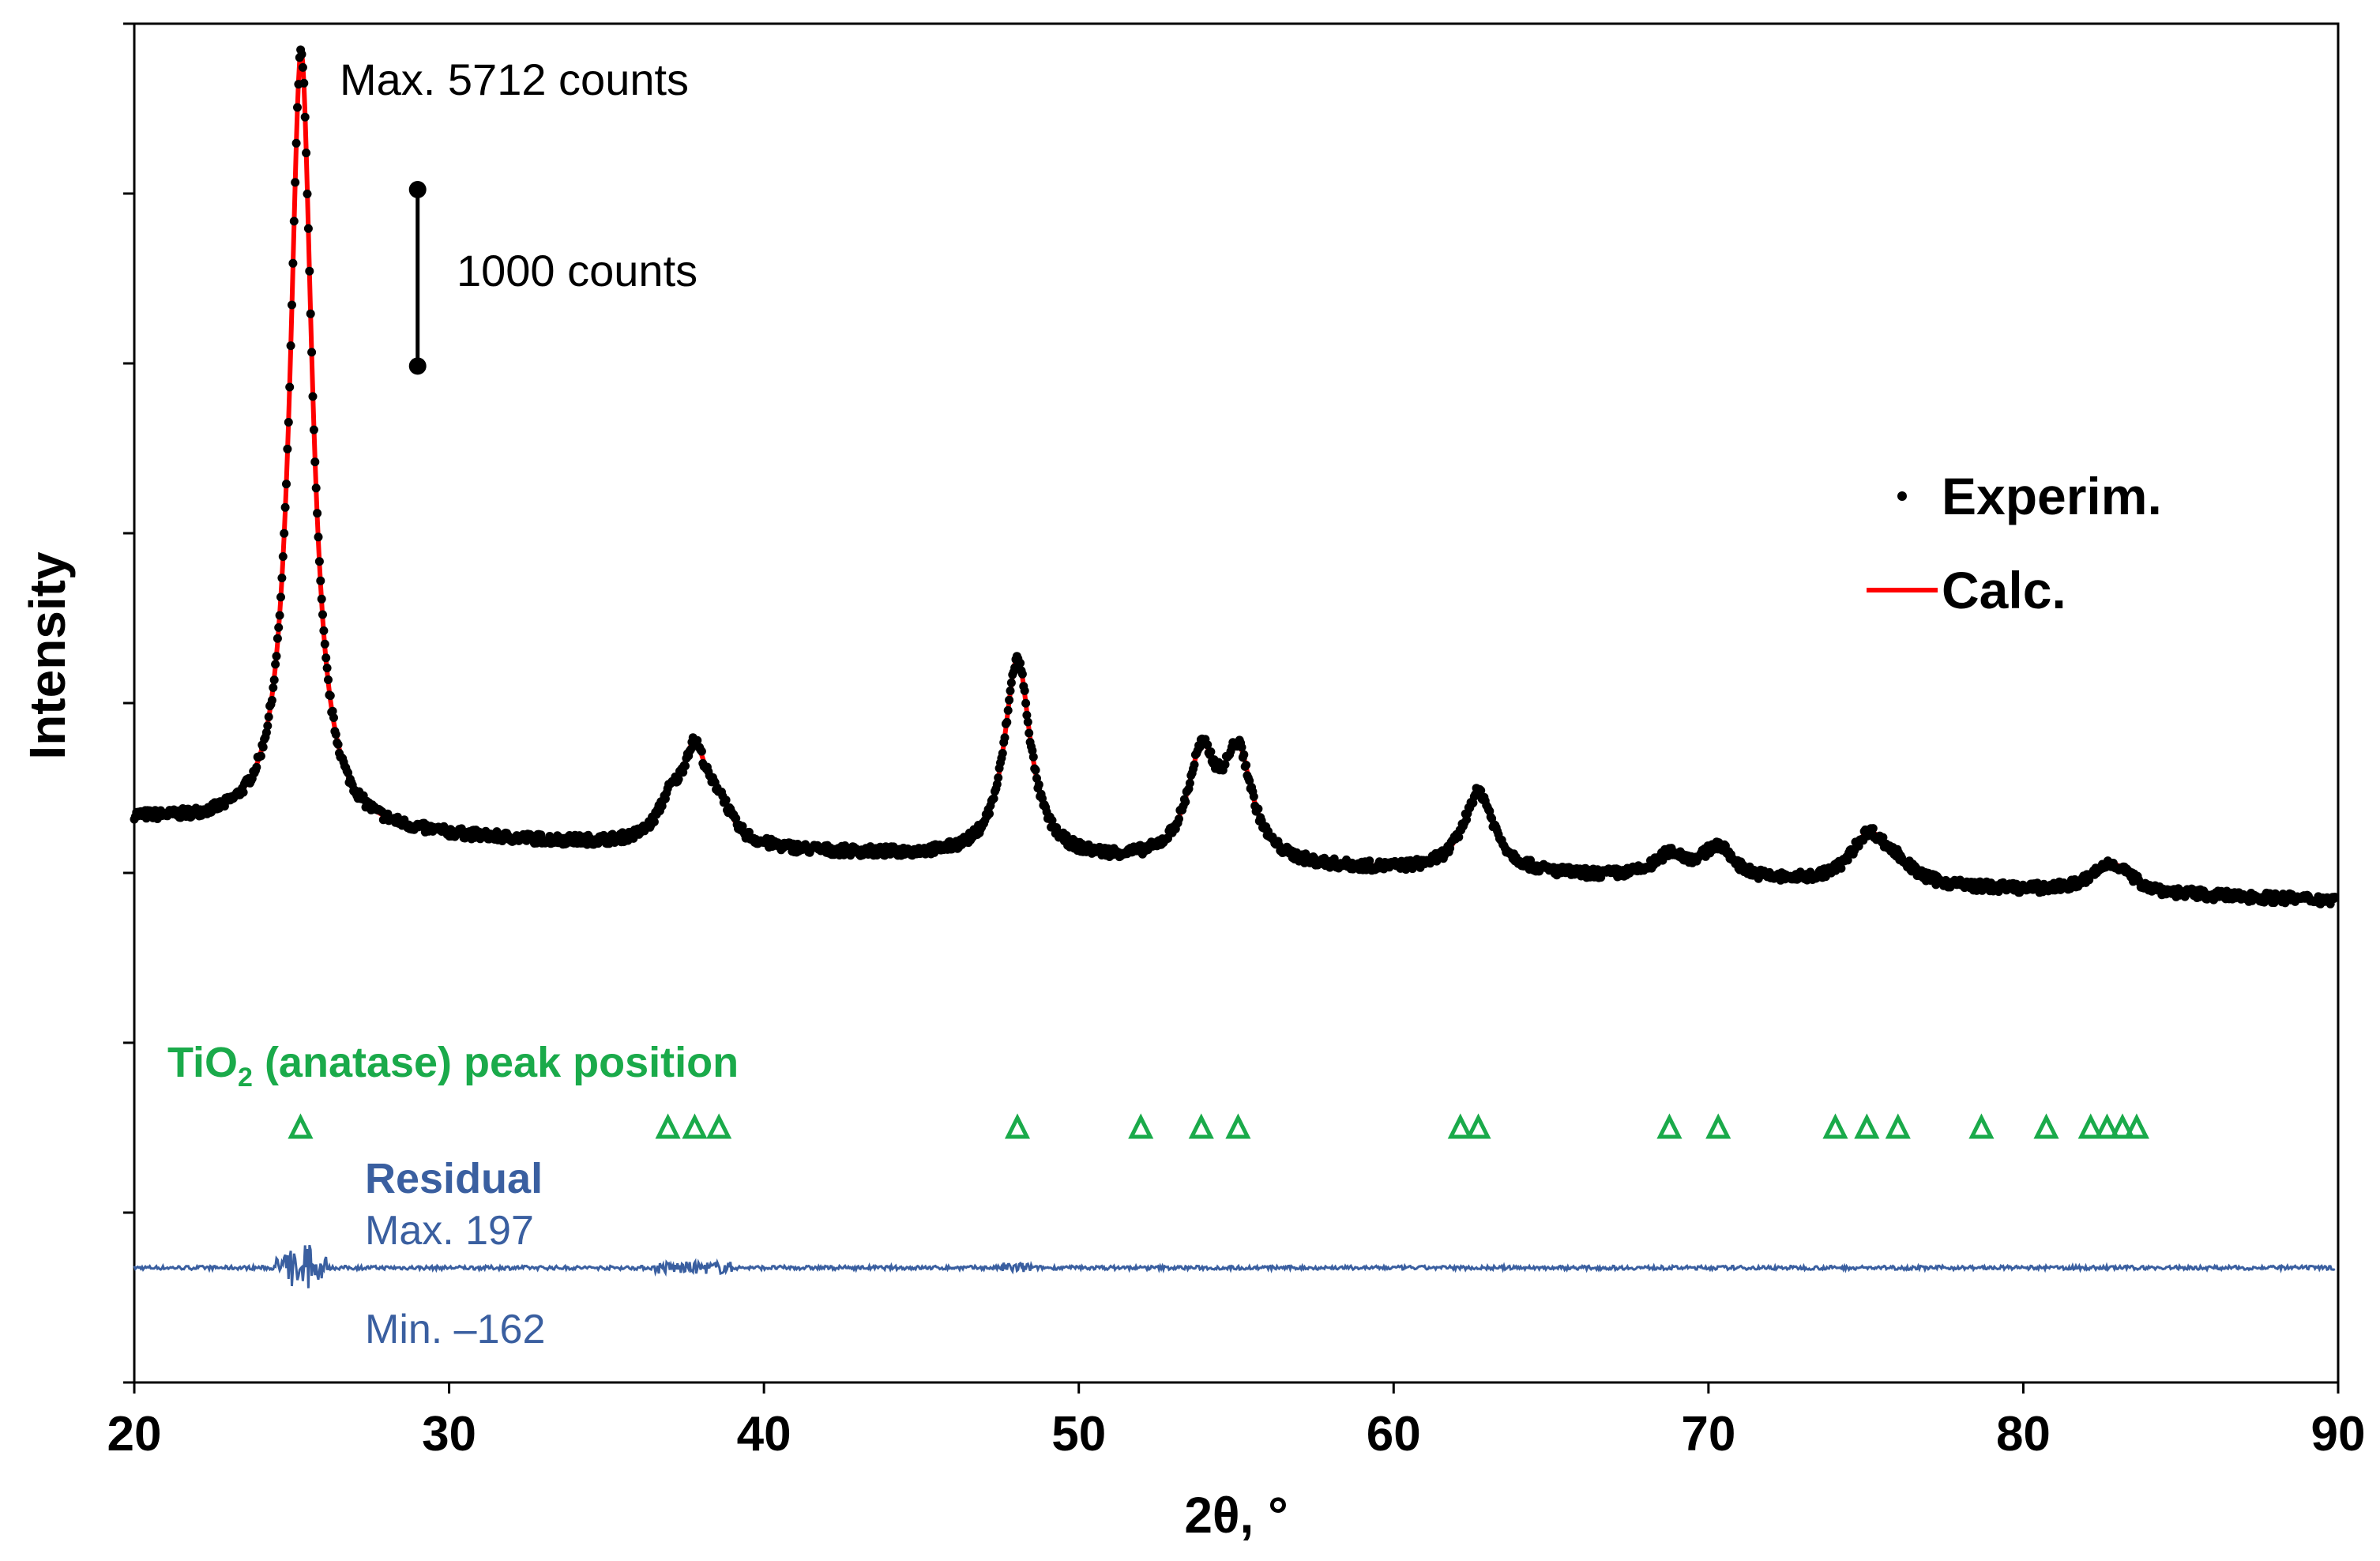 The width and height of the screenshot is (2380, 1561). Describe the element at coordinates (2004, 590) in the screenshot. I see `legend-calculated-label: Calc.` at that location.